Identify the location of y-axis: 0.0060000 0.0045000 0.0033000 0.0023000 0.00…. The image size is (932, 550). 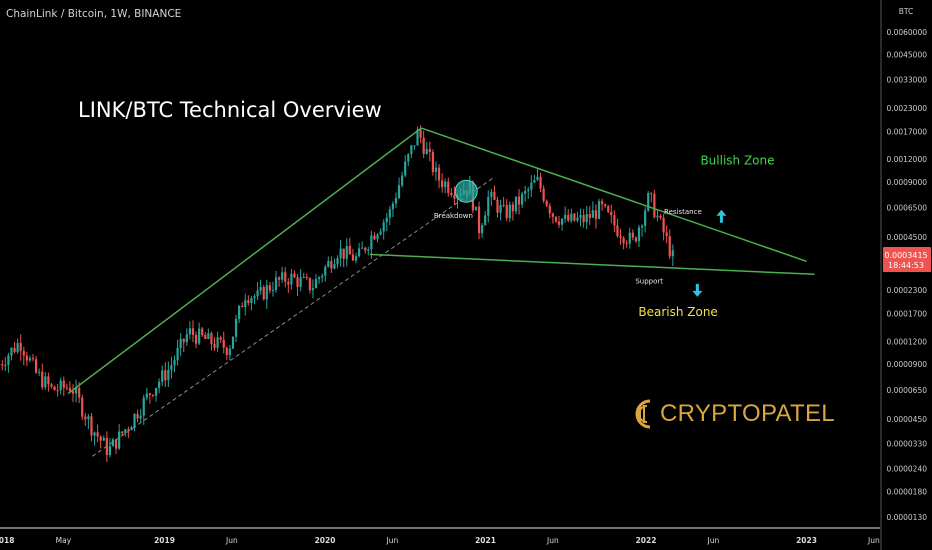
(906, 275).